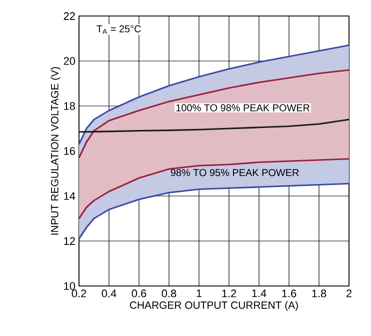 The width and height of the screenshot is (371, 336). Describe the element at coordinates (229, 294) in the screenshot. I see `x-tick-label: 1.2` at that location.